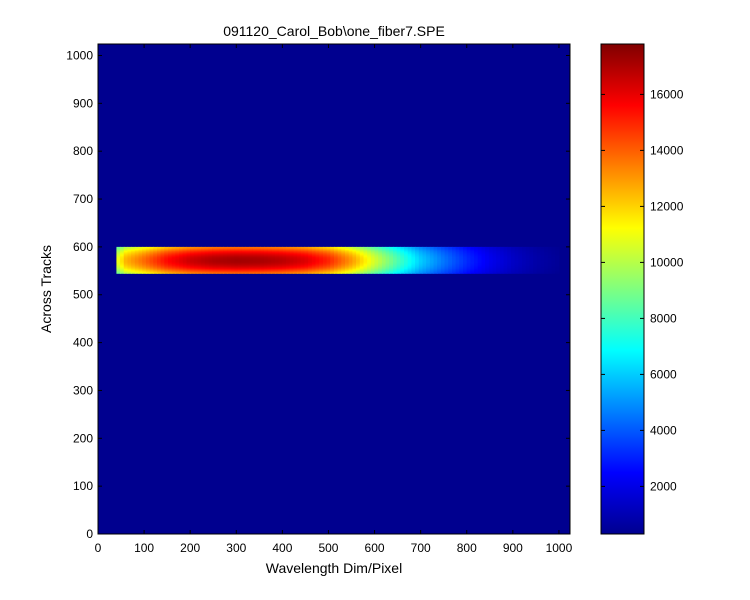 The image size is (750, 600). I want to click on y-tick-label: 1000, so click(79, 55).